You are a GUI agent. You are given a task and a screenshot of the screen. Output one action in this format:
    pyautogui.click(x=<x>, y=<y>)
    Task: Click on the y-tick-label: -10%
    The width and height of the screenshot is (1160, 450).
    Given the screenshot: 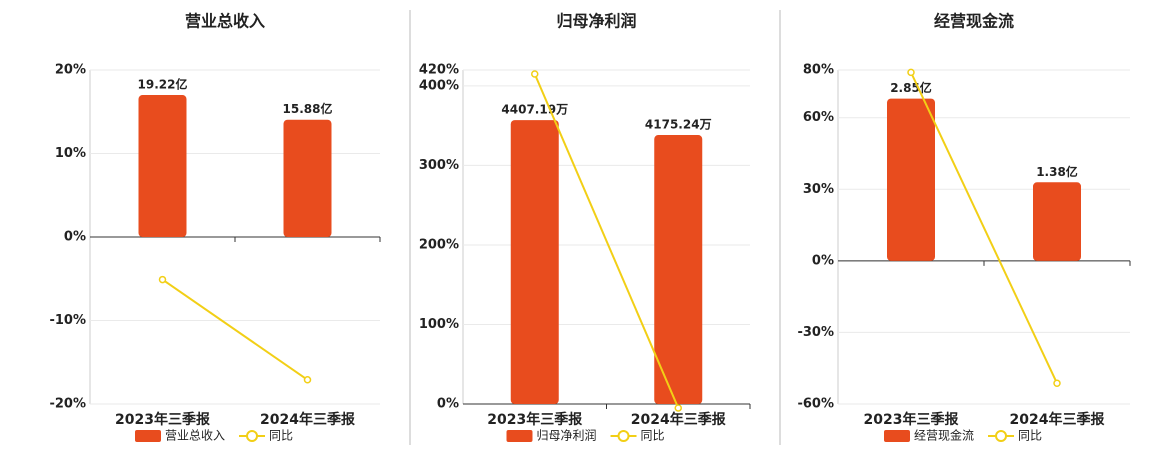 What is the action you would take?
    pyautogui.click(x=67, y=320)
    